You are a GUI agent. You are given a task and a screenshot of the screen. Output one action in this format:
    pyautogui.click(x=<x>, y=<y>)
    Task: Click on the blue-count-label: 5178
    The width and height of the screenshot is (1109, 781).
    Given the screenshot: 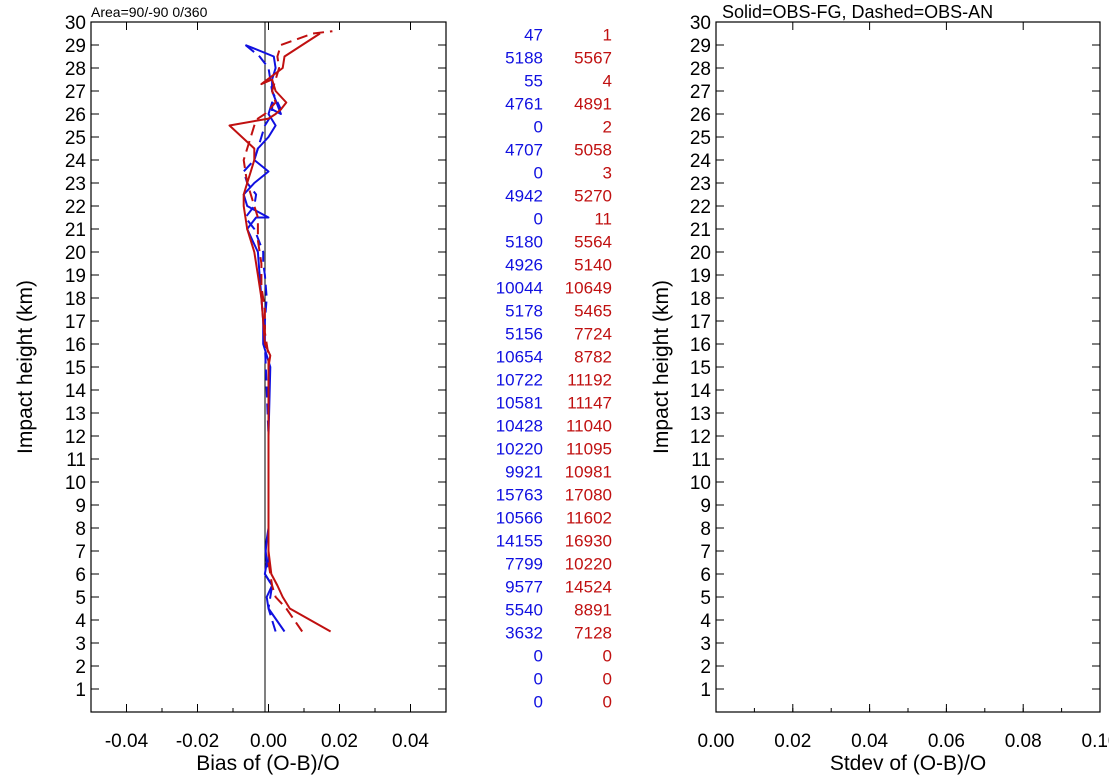 What is the action you would take?
    pyautogui.click(x=524, y=311)
    